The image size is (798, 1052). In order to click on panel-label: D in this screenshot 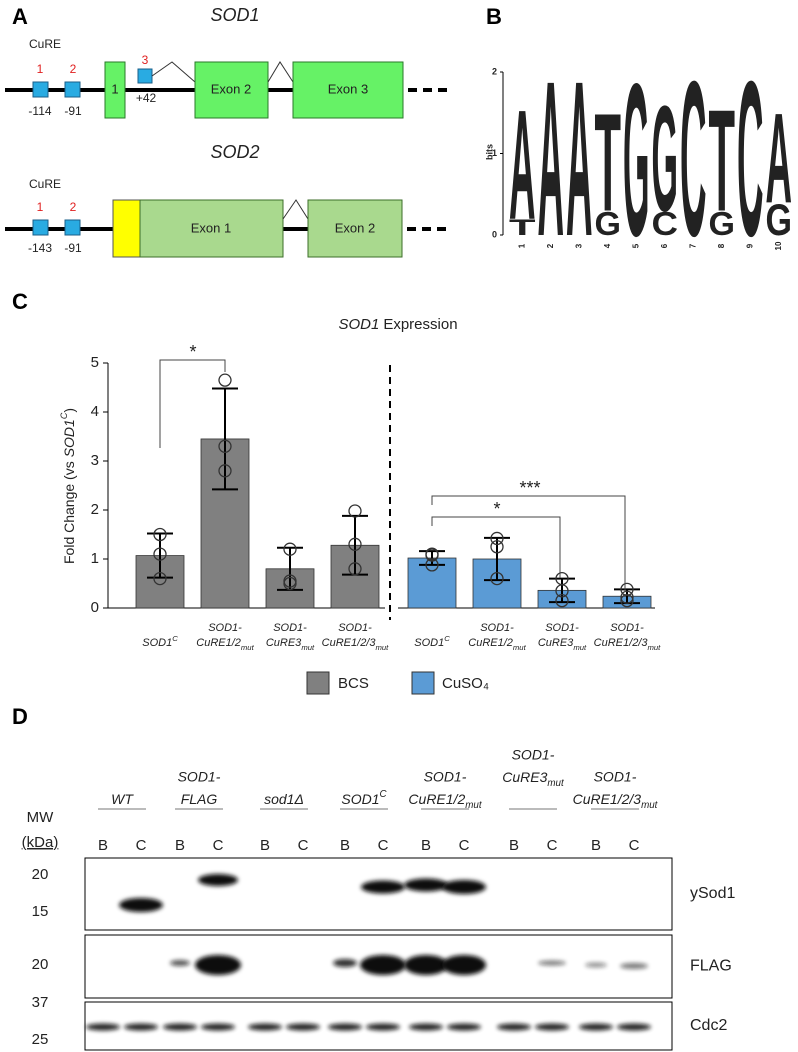, I will do `click(20, 716)`.